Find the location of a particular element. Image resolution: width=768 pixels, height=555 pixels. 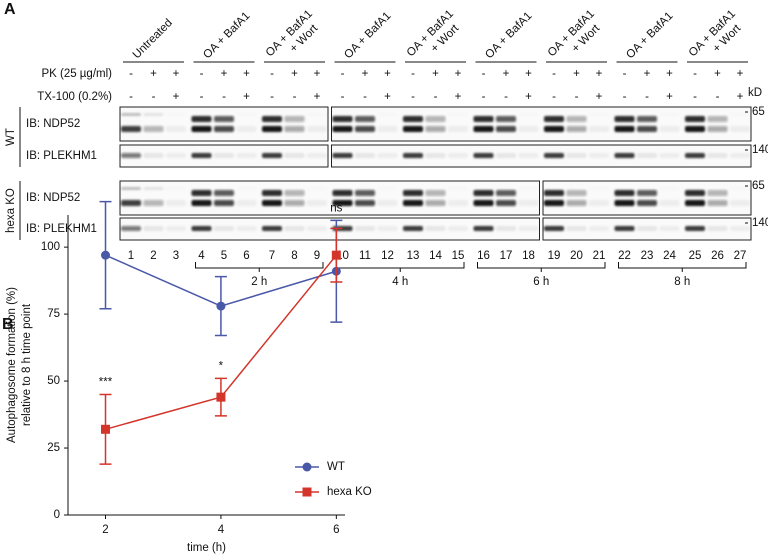

legend-label: hexa KO is located at coordinates (349, 492).